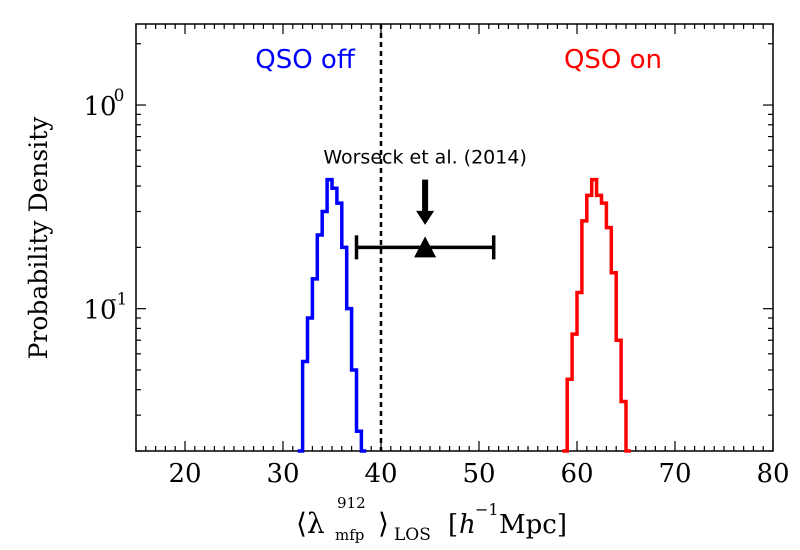  I want to click on x-label-mpc: Mpc], so click(533, 525).